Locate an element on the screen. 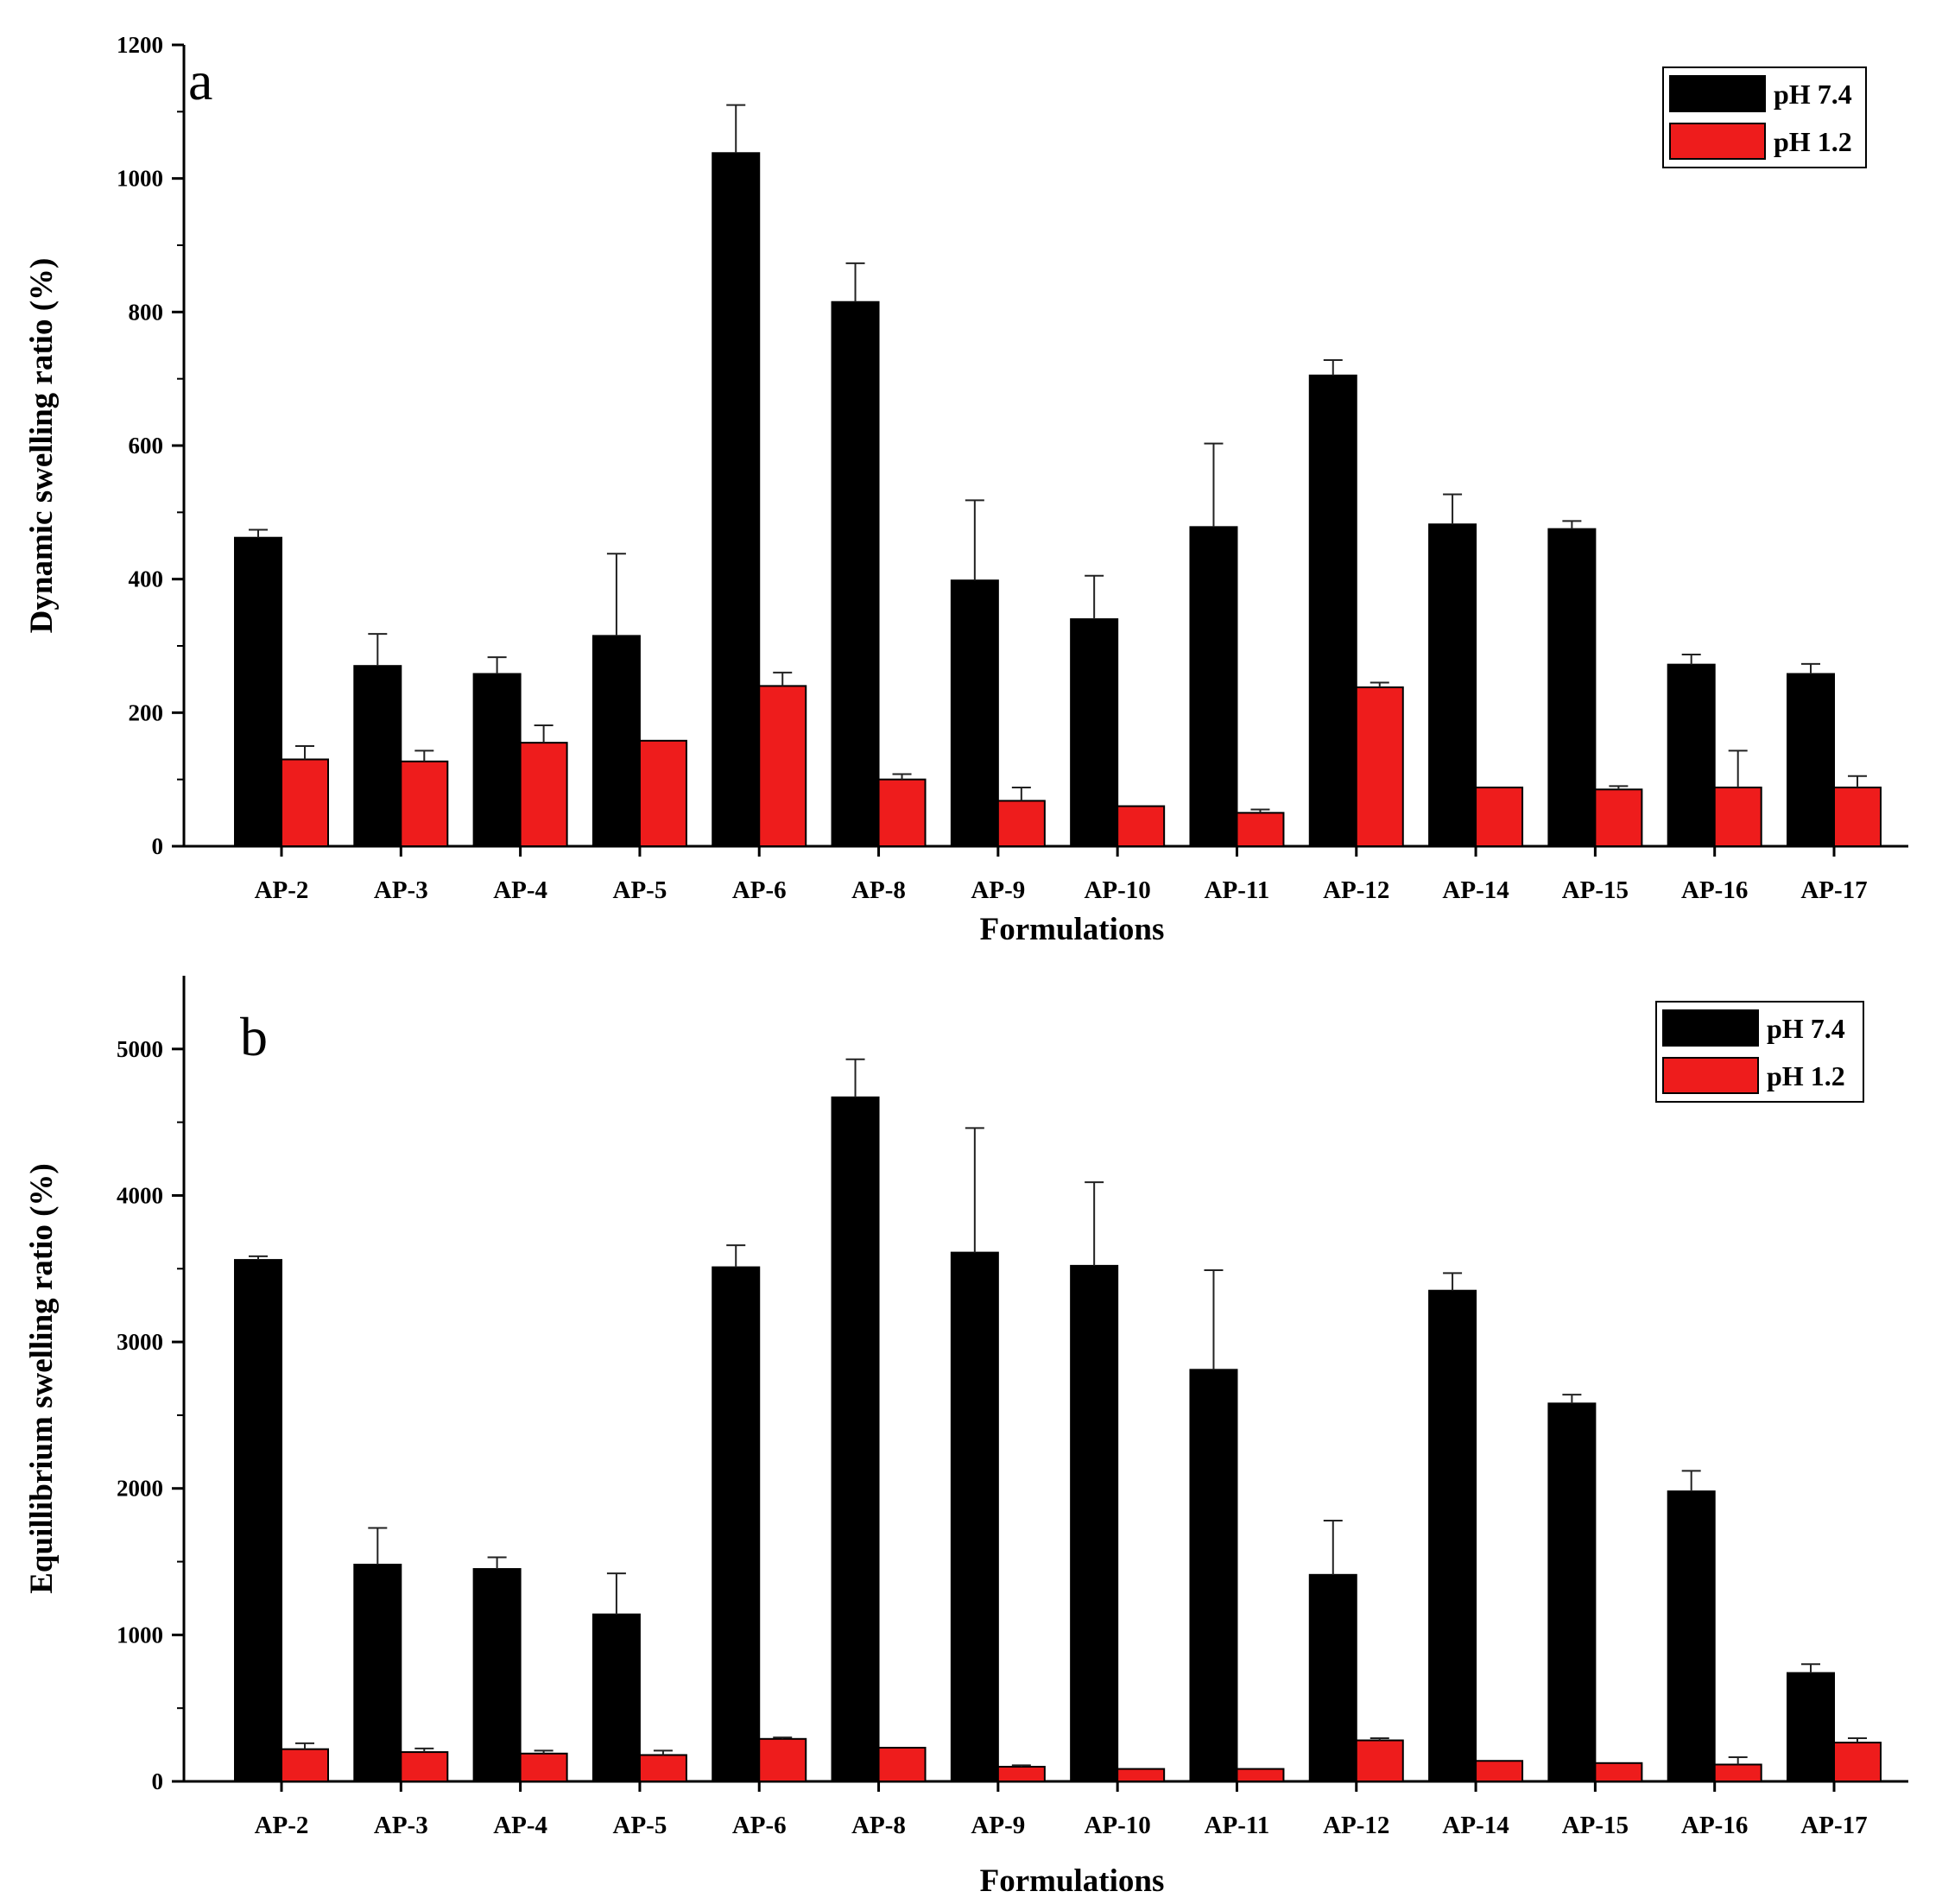 Image resolution: width=1942 pixels, height=1904 pixels. y-axis-title: Dynamic swelling ratio (%) is located at coordinates (42, 446).